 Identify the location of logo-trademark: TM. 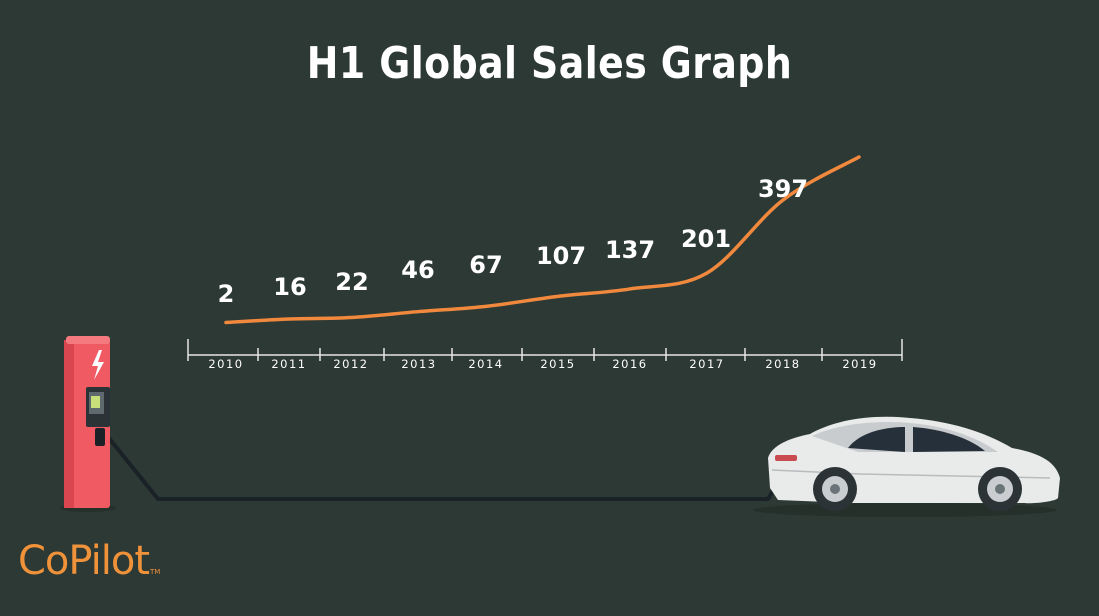
(155, 572).